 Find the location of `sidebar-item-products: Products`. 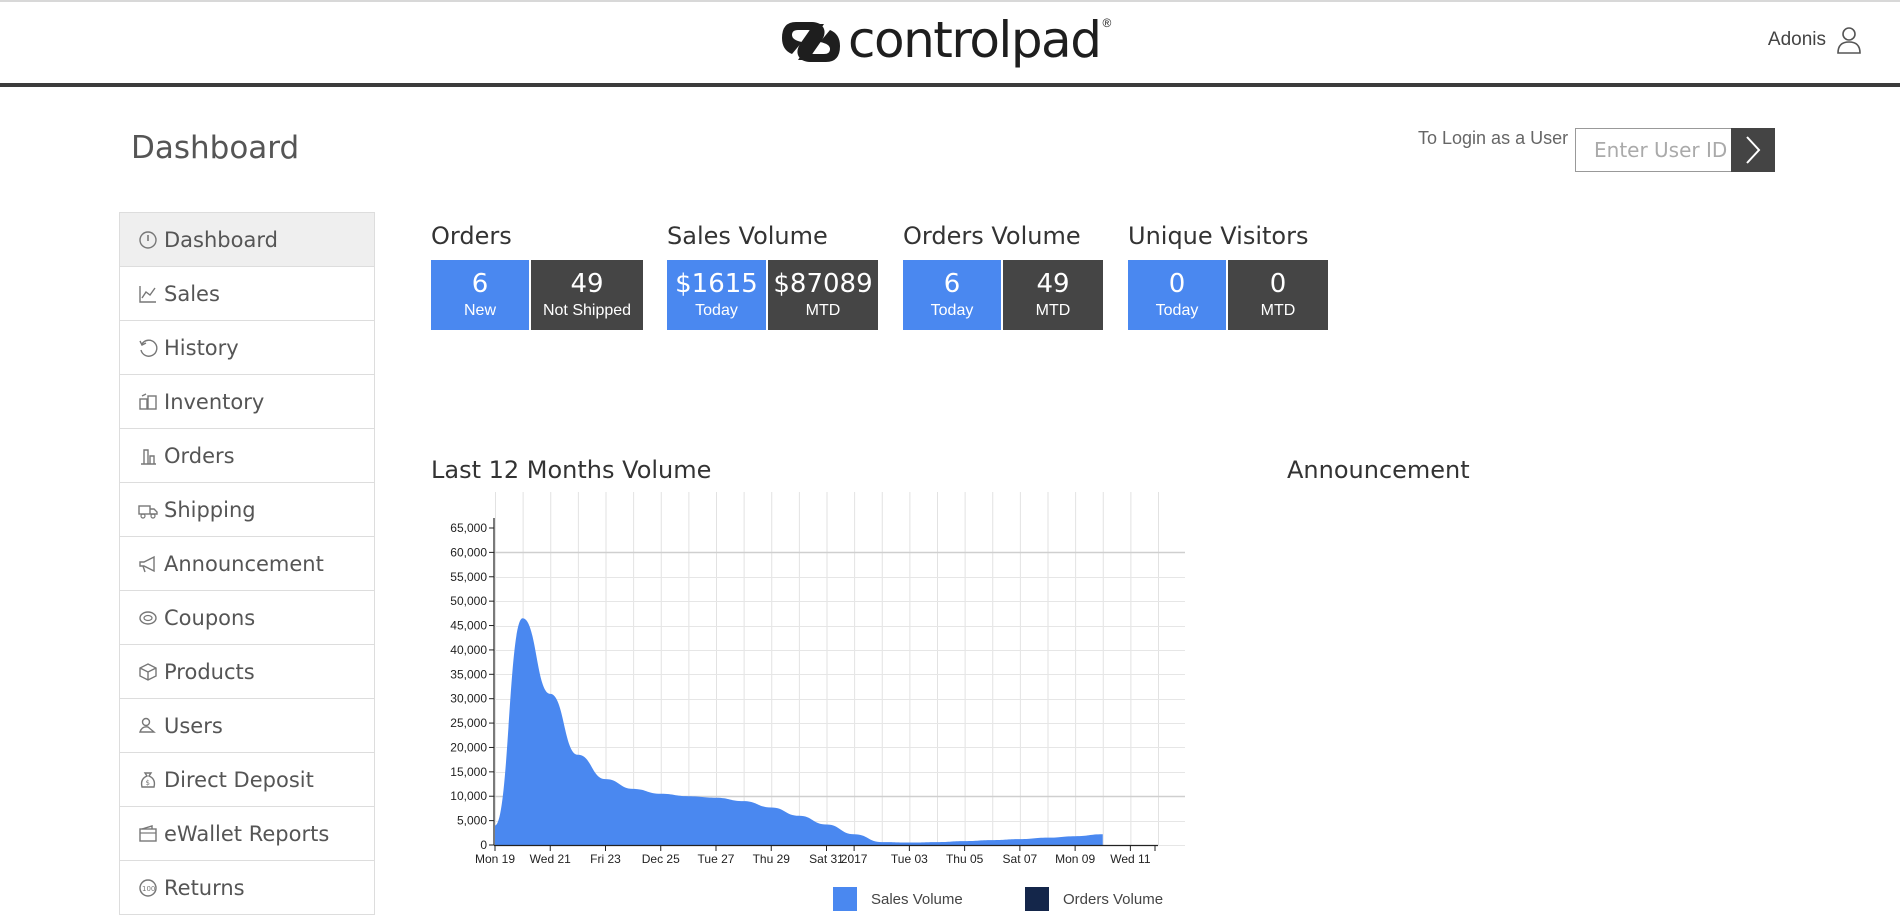

sidebar-item-products: Products is located at coordinates (247, 672).